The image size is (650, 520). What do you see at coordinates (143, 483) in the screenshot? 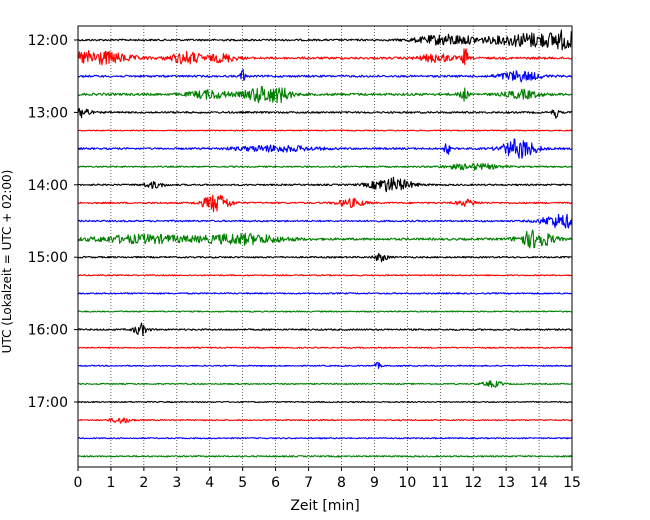
I see `x-tick-label: 2` at bounding box center [143, 483].